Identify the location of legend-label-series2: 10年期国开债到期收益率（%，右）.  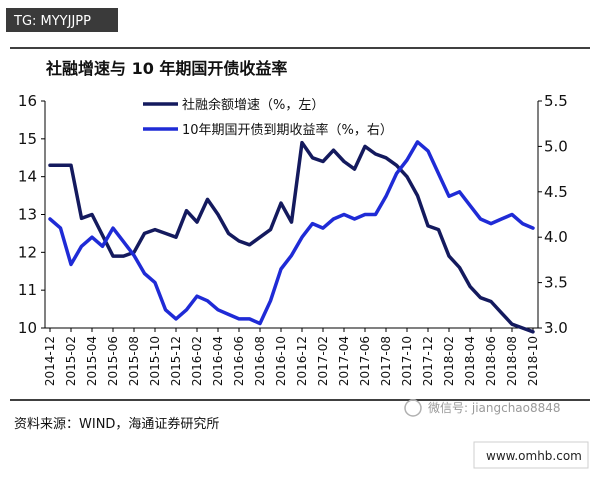
(287, 130).